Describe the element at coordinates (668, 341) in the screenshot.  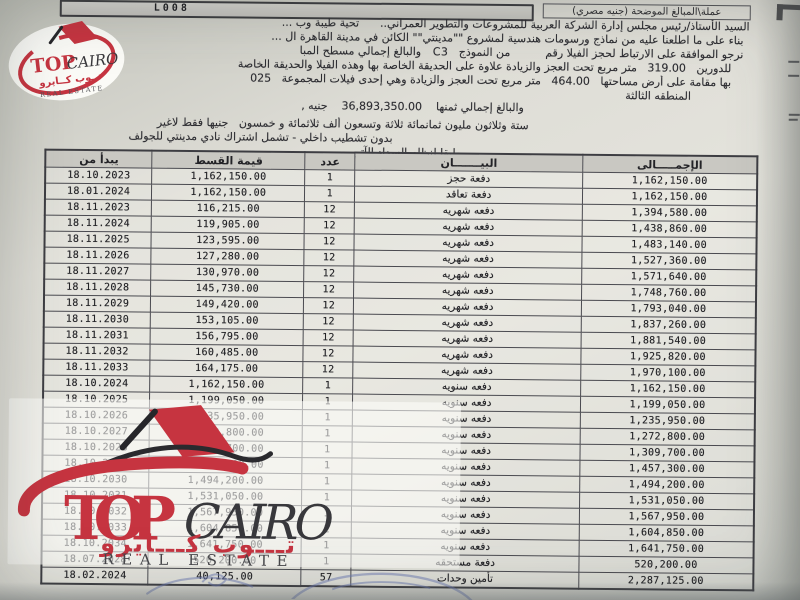
I see `cell-total: 1,881,540.00` at that location.